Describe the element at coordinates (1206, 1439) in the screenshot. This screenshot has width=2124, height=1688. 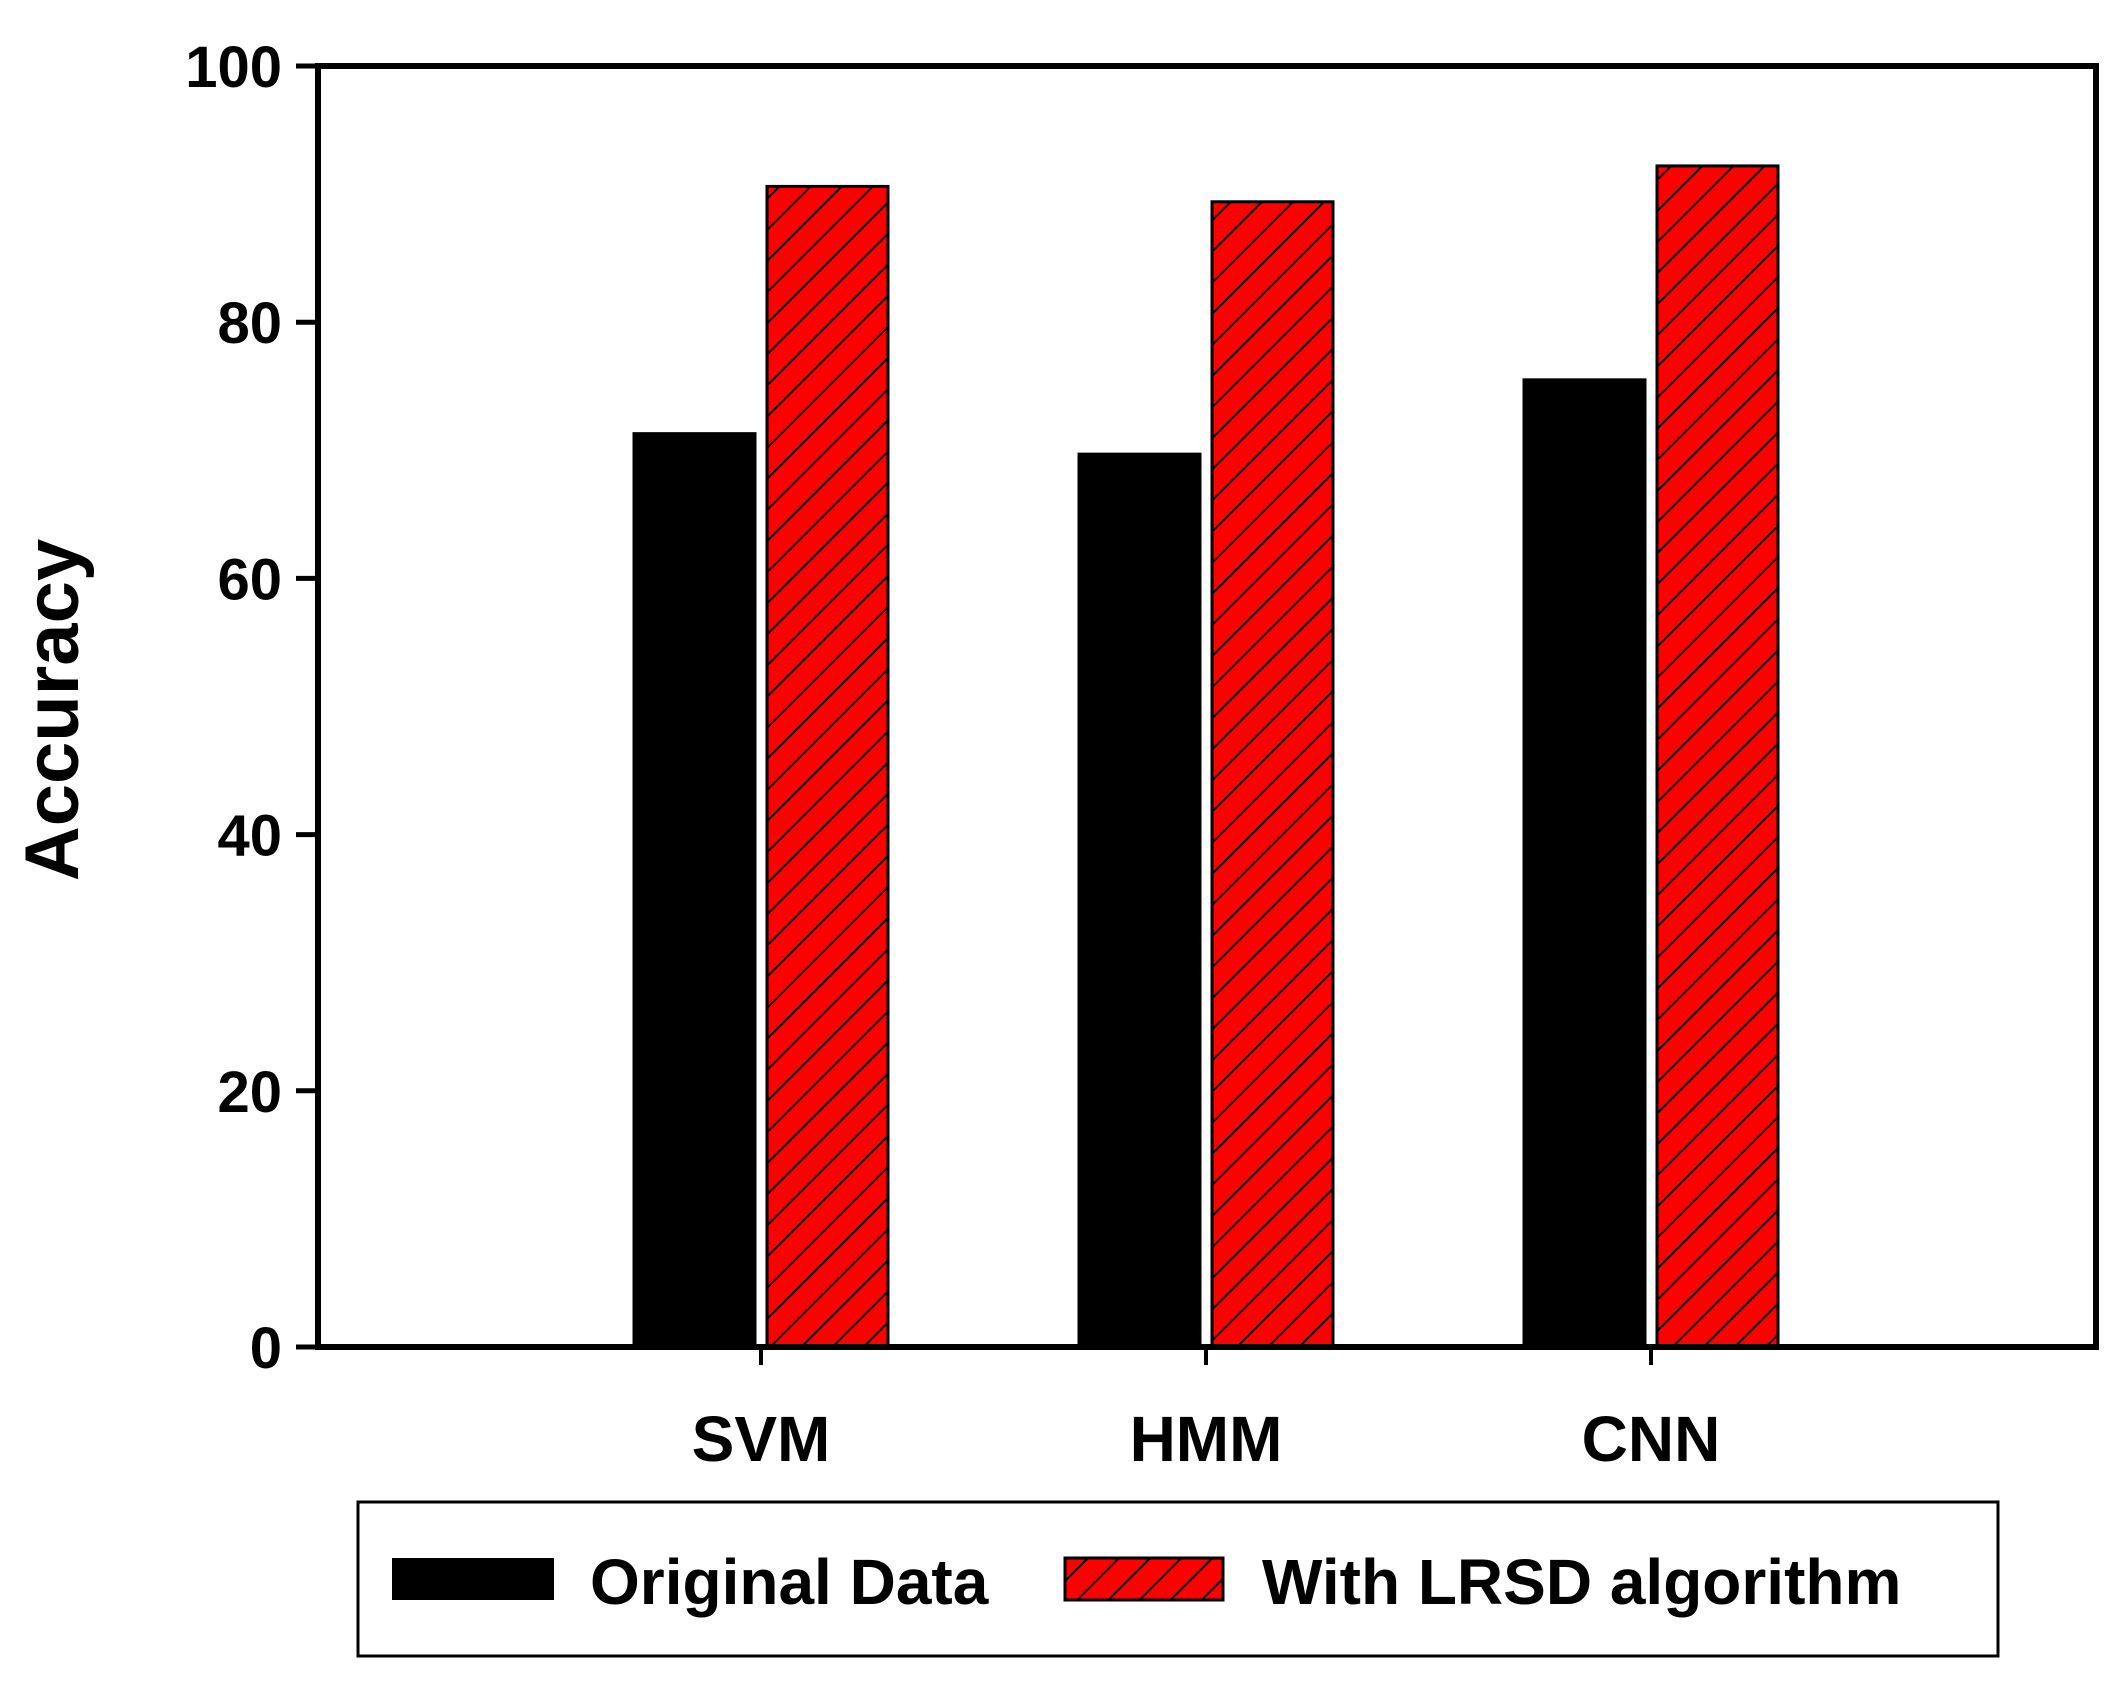
I see `x-category-label: HMM` at that location.